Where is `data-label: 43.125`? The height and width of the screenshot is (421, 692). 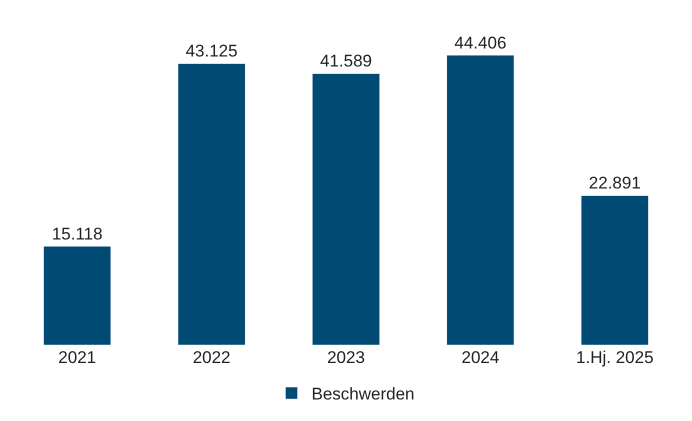
data-label: 43.125 is located at coordinates (212, 51).